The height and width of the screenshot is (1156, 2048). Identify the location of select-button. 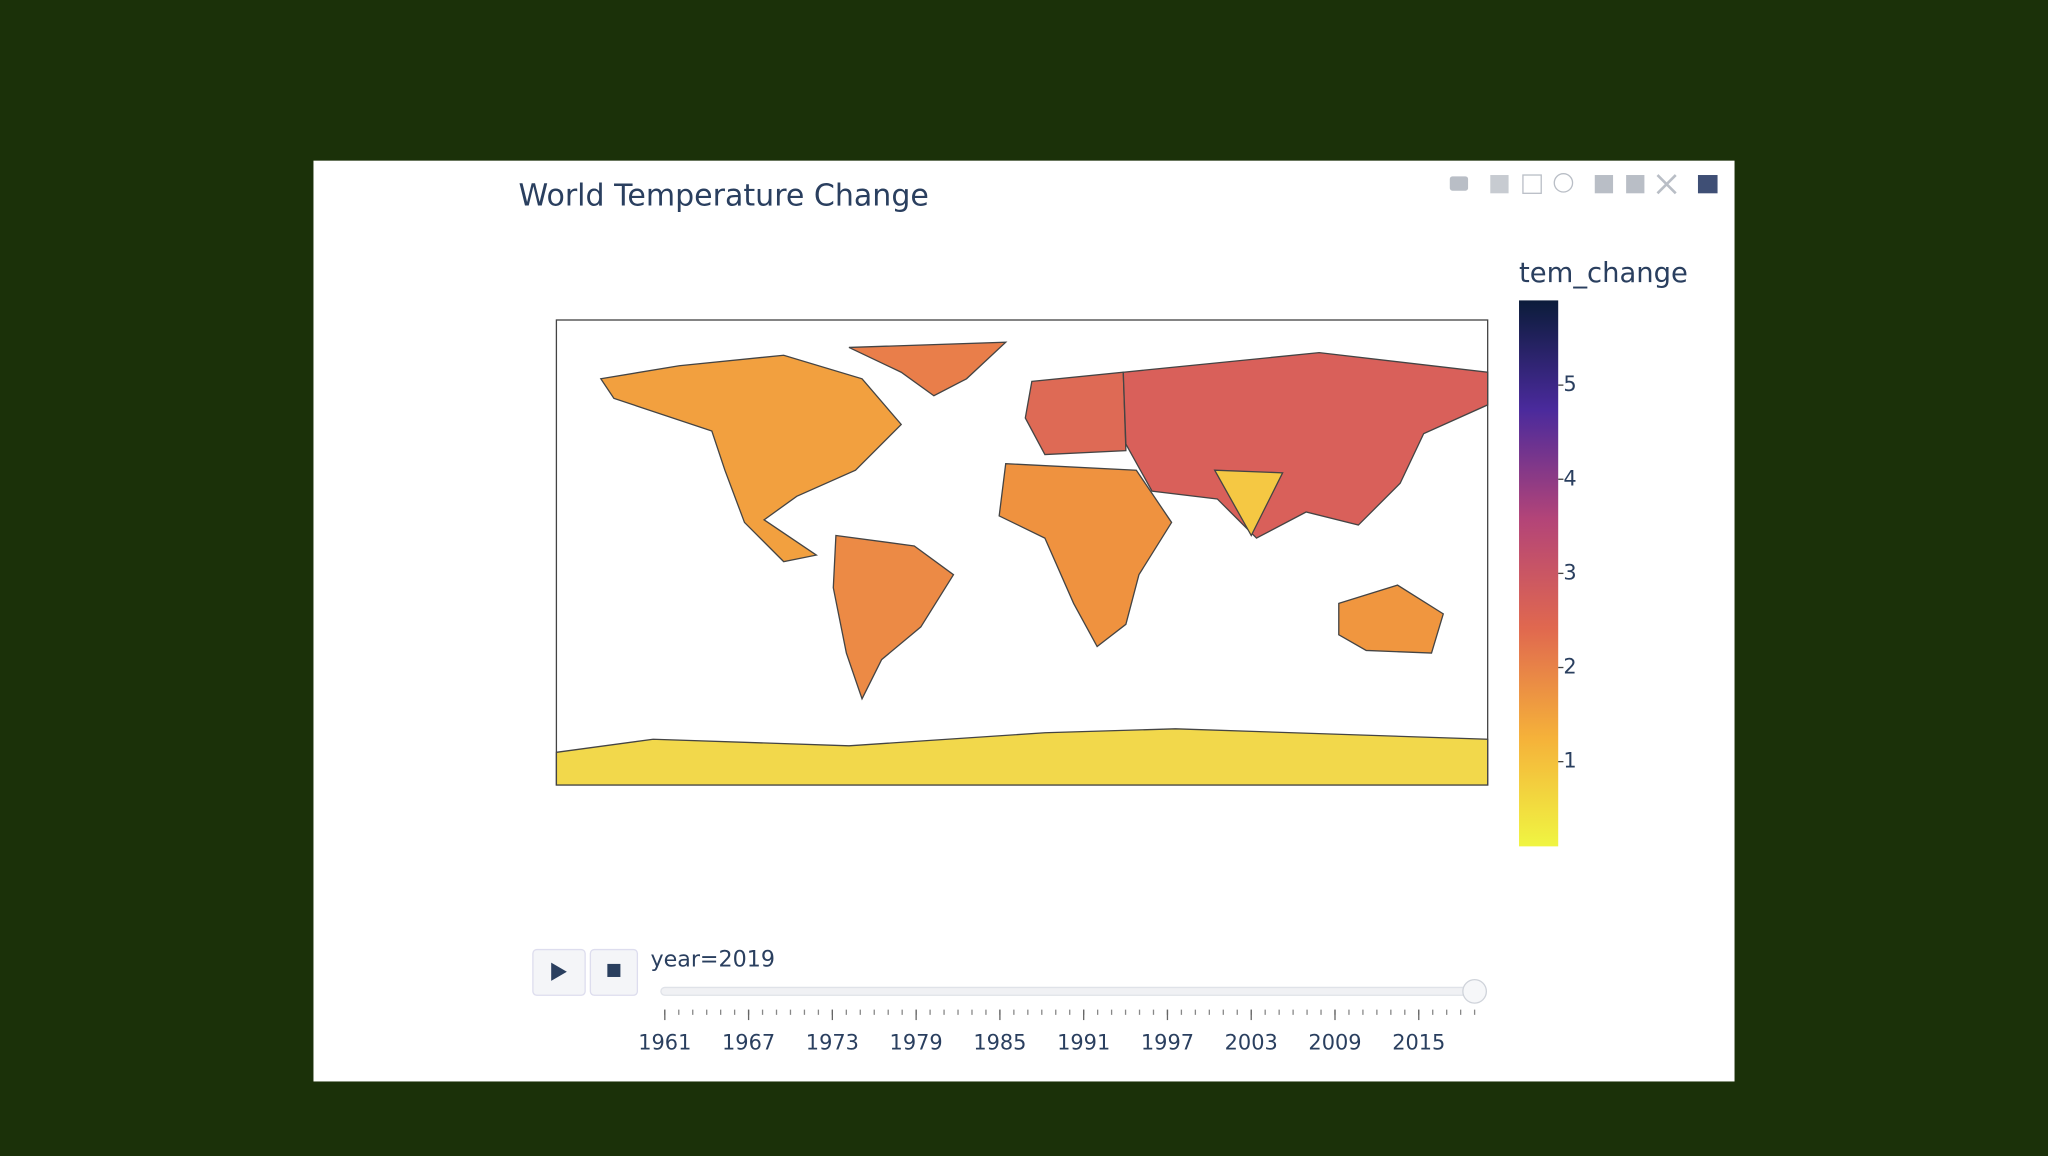
(1532, 184).